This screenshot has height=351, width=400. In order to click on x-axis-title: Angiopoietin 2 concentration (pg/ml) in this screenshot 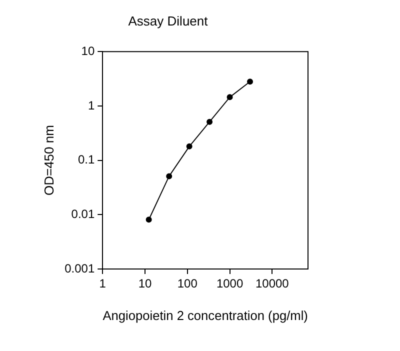, I will do `click(205, 315)`.